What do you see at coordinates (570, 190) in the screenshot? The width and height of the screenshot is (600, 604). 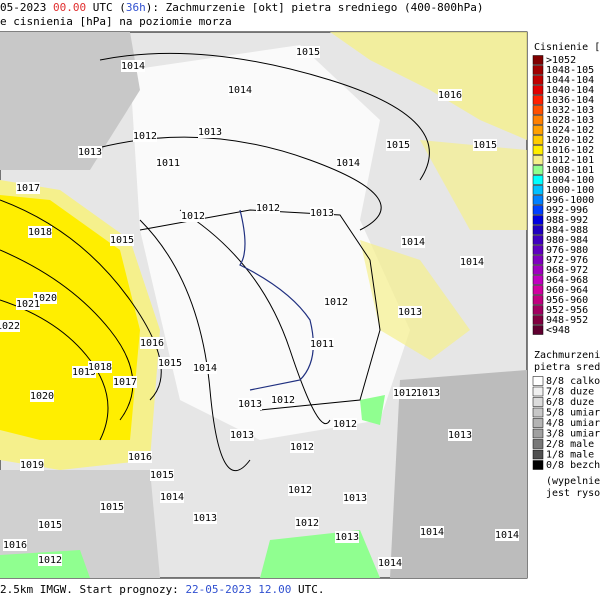 I see `legend-label: 1000-100` at bounding box center [570, 190].